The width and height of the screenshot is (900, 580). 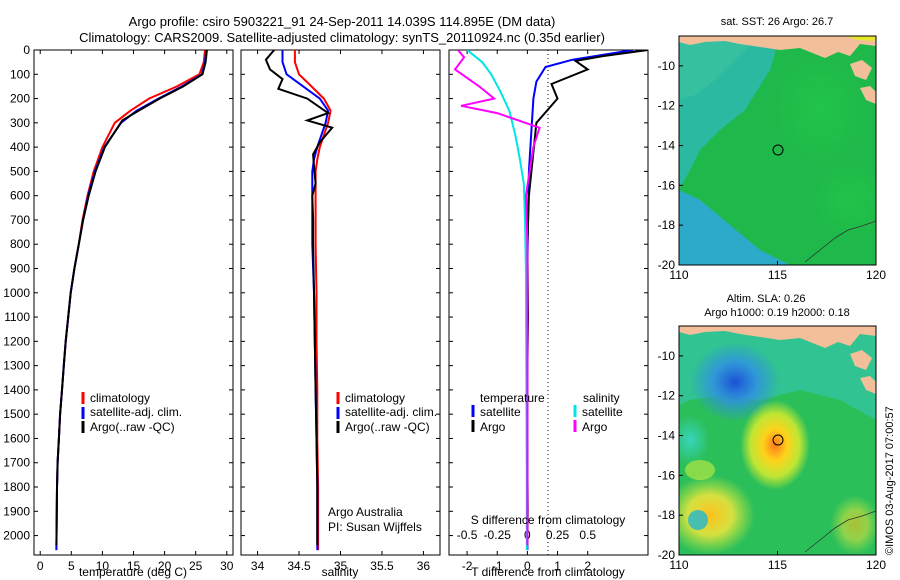 What do you see at coordinates (595, 427) in the screenshot?
I see `legend-s-argo: Argo` at bounding box center [595, 427].